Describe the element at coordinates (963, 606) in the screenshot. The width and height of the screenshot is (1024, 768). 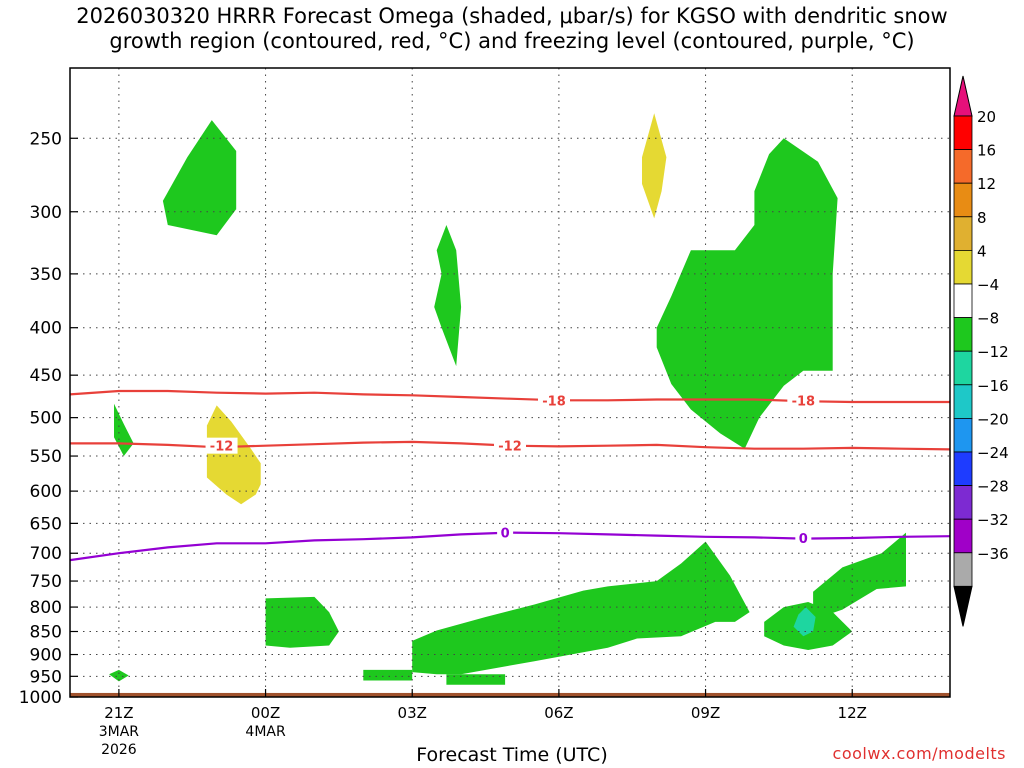
I see `colorbar-bottom-arrow` at that location.